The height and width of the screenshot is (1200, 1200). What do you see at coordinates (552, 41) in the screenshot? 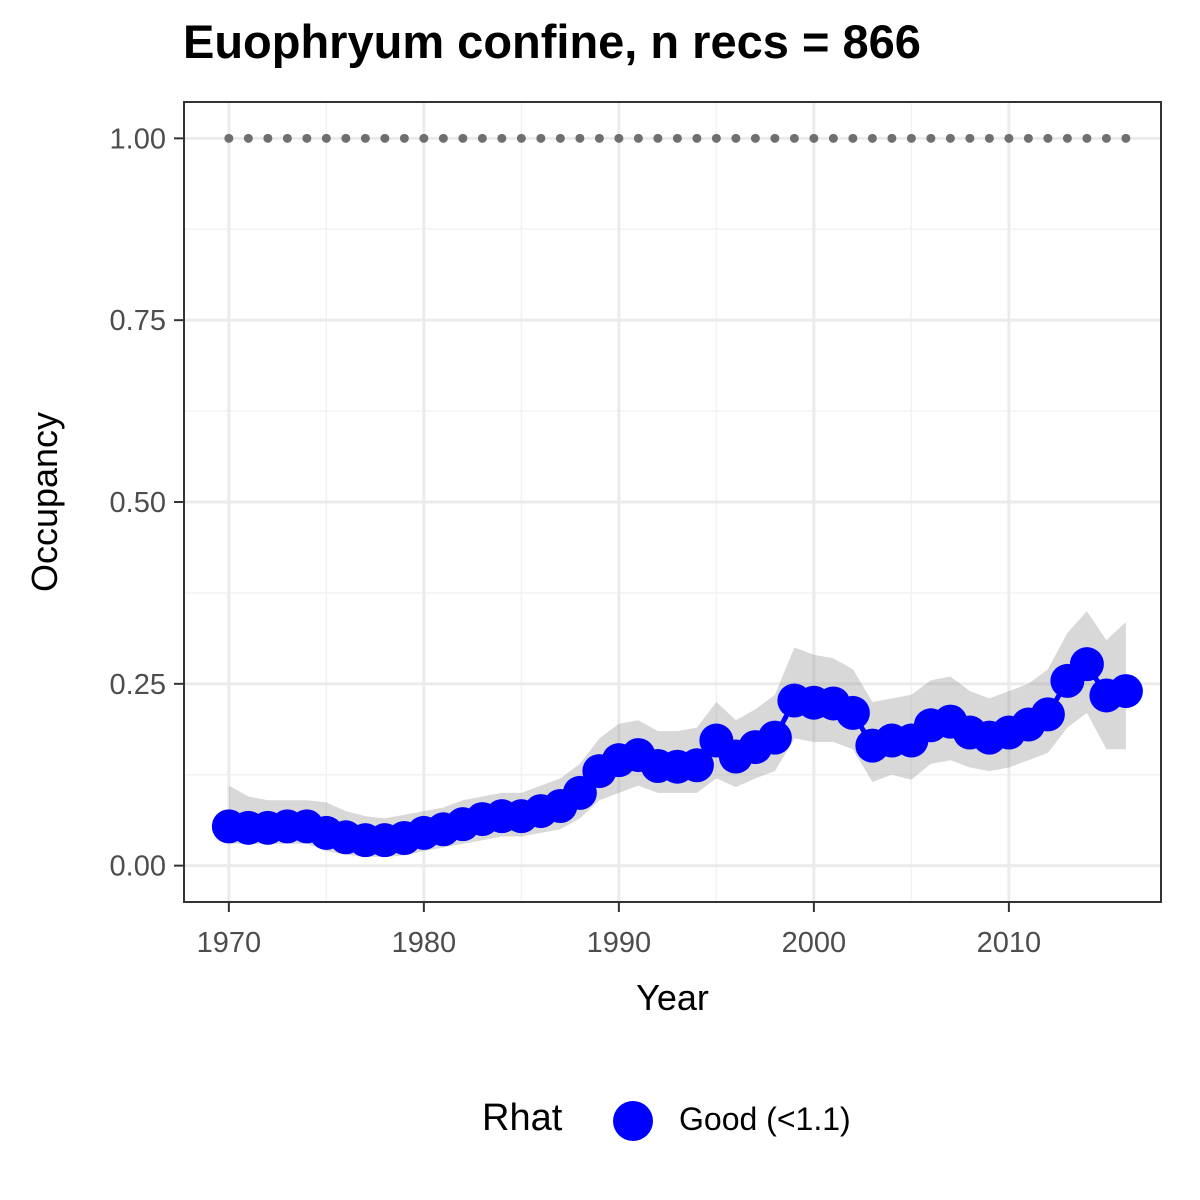
I see `chart-title: Euophryum confine, n recs = 866` at bounding box center [552, 41].